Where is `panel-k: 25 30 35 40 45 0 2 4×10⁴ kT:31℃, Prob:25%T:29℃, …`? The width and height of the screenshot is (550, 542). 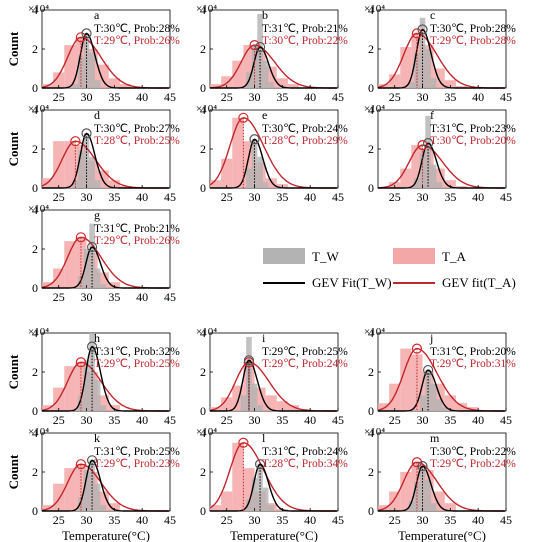
panel-k: 25 30 35 40 45 0 2 4×10⁴ kT:31℃, Prob:25%T:29℃, … is located at coordinates (93, 484).